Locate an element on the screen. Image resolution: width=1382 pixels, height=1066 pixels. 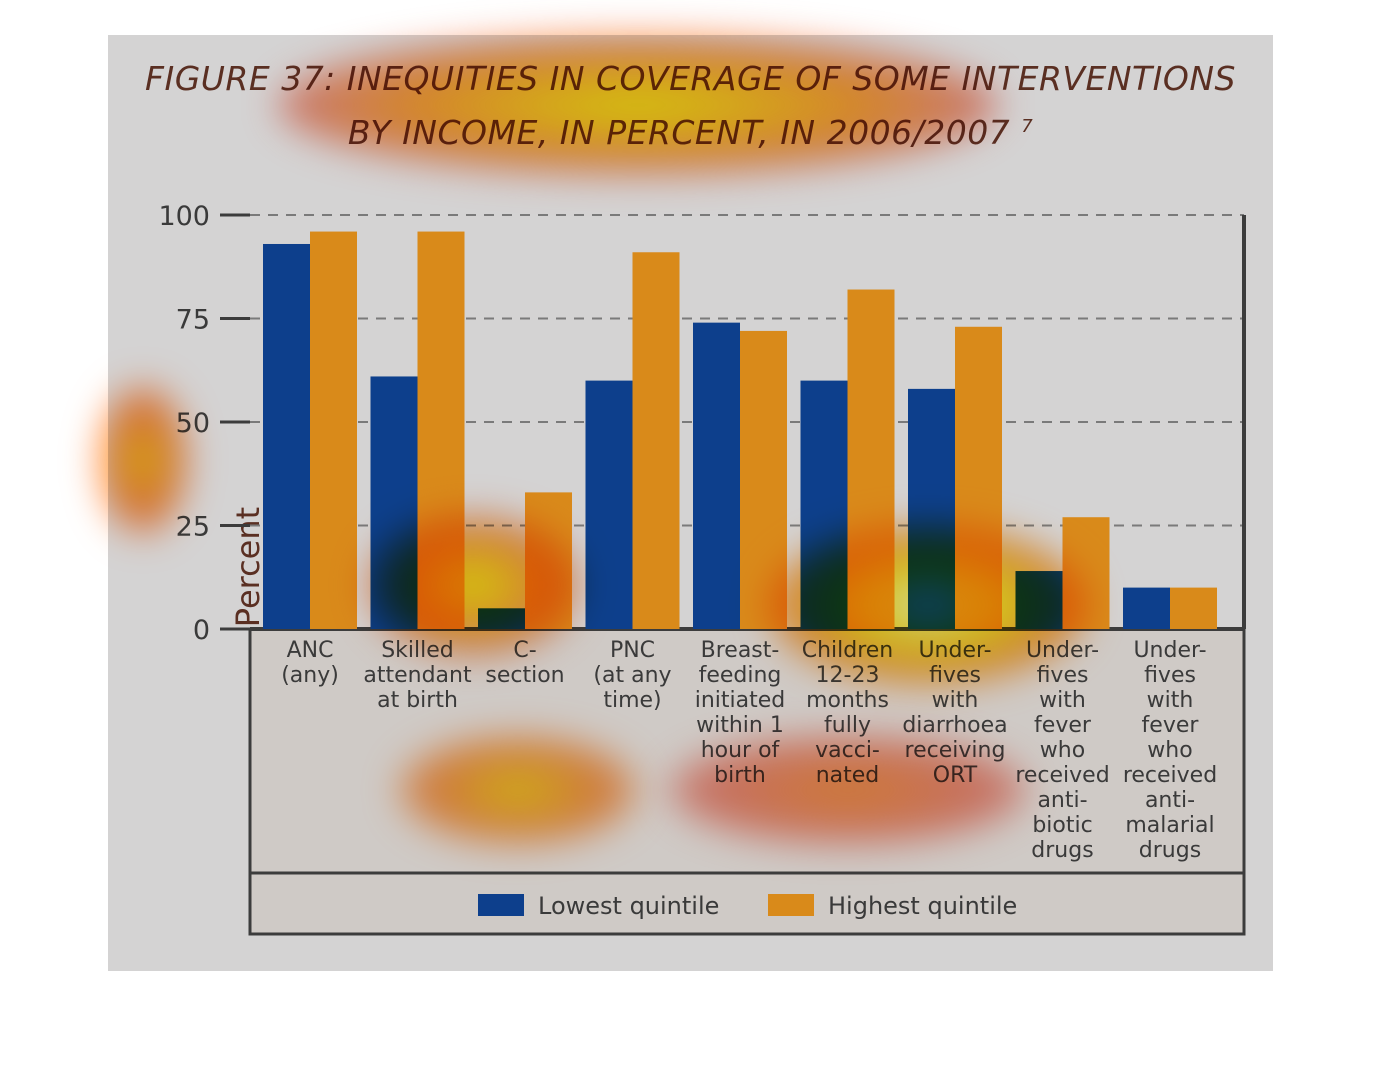
chart-title-superscript: 7 is located at coordinates (1027, 126).